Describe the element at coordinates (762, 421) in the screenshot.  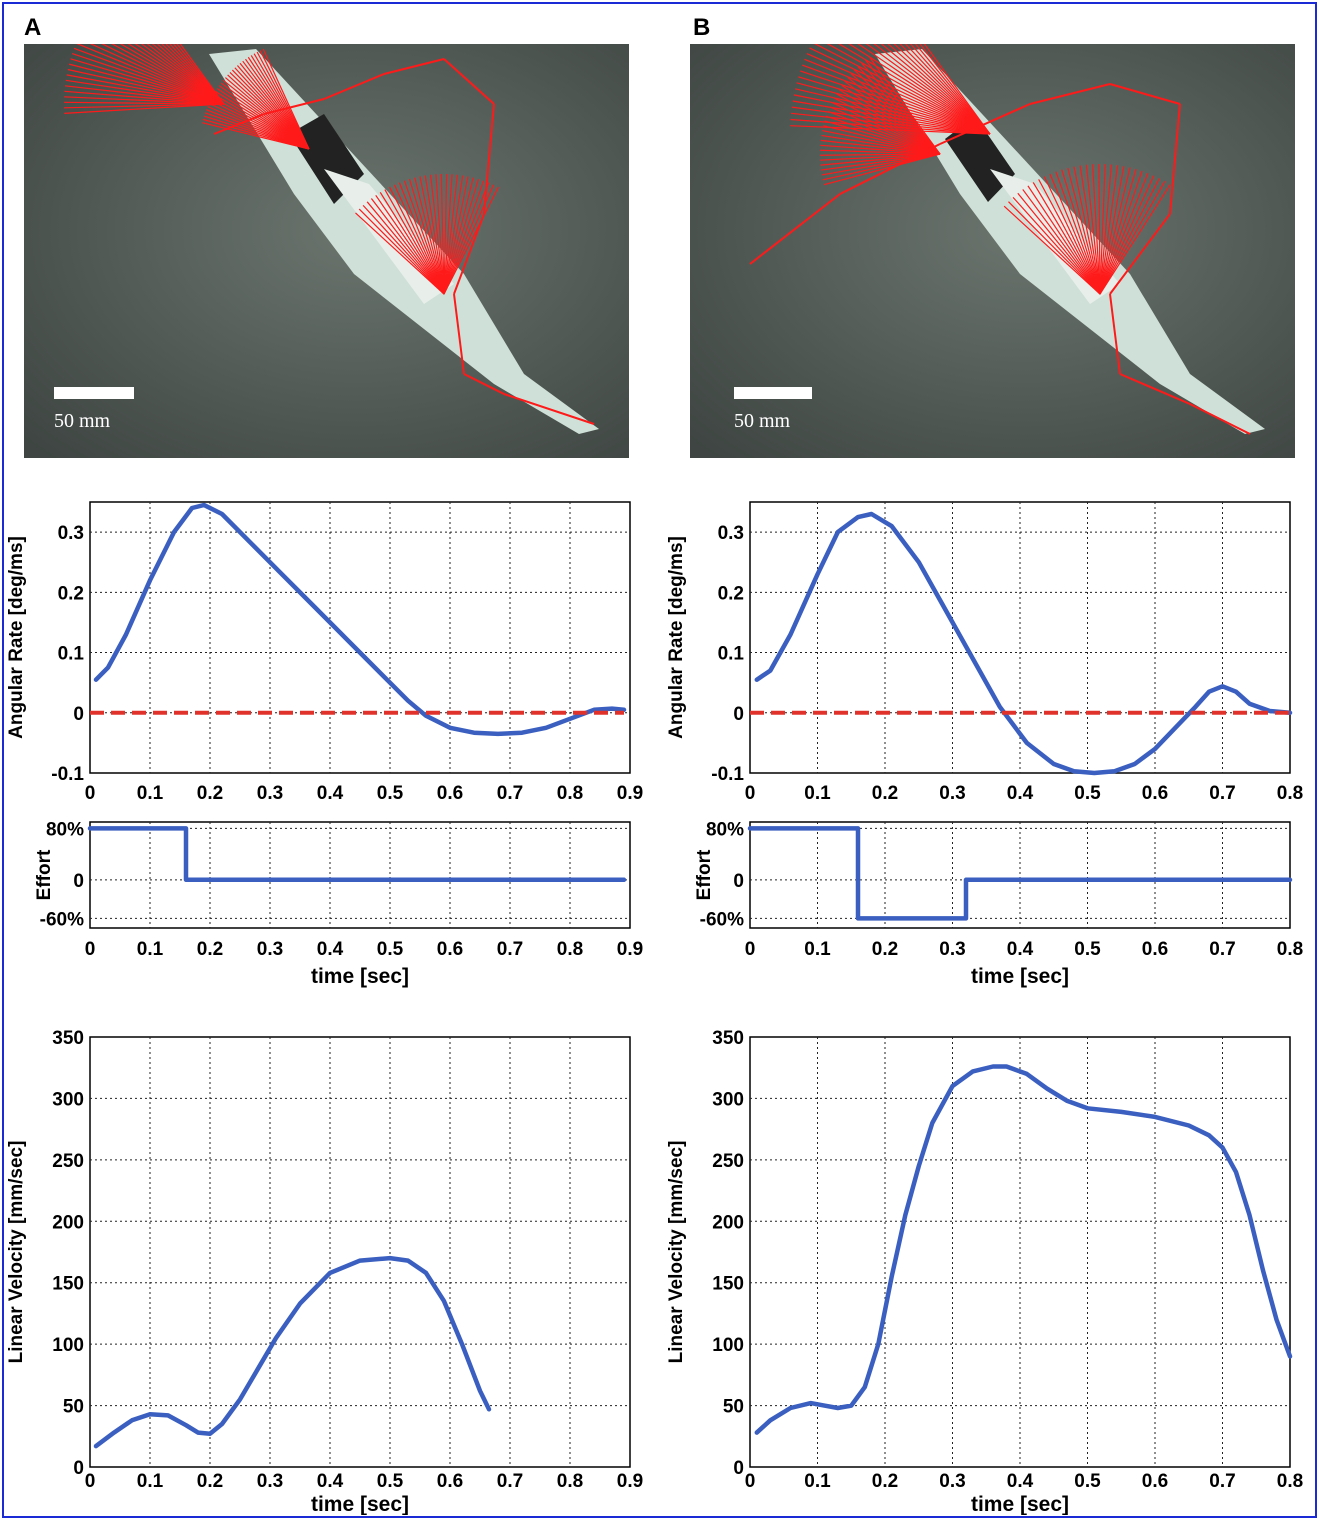
I see `scale-label: 50 mm` at that location.